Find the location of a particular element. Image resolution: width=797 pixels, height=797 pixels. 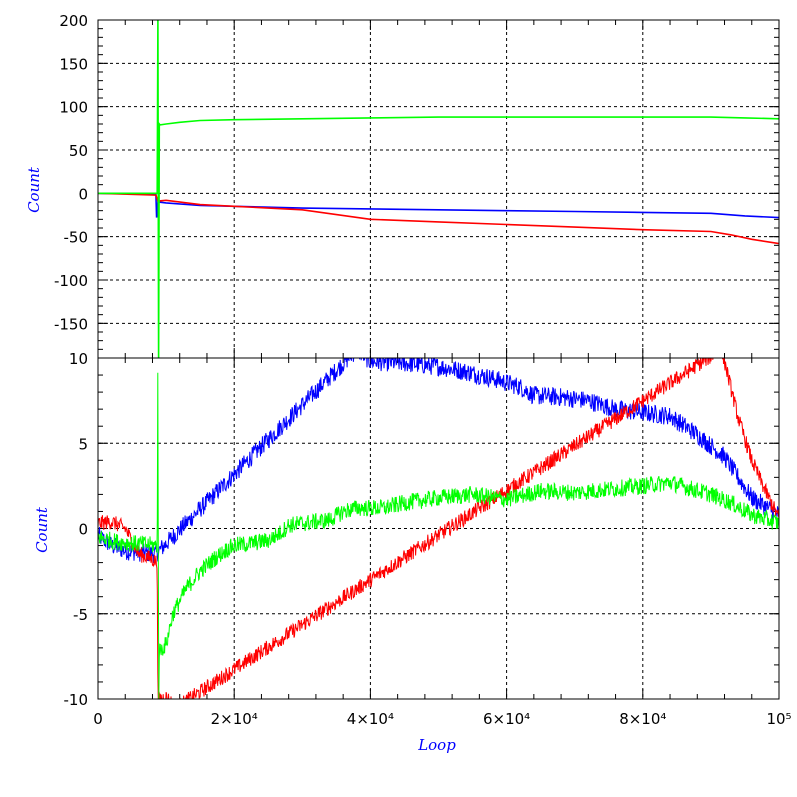

y-tick-label: -10 is located at coordinates (76, 700).